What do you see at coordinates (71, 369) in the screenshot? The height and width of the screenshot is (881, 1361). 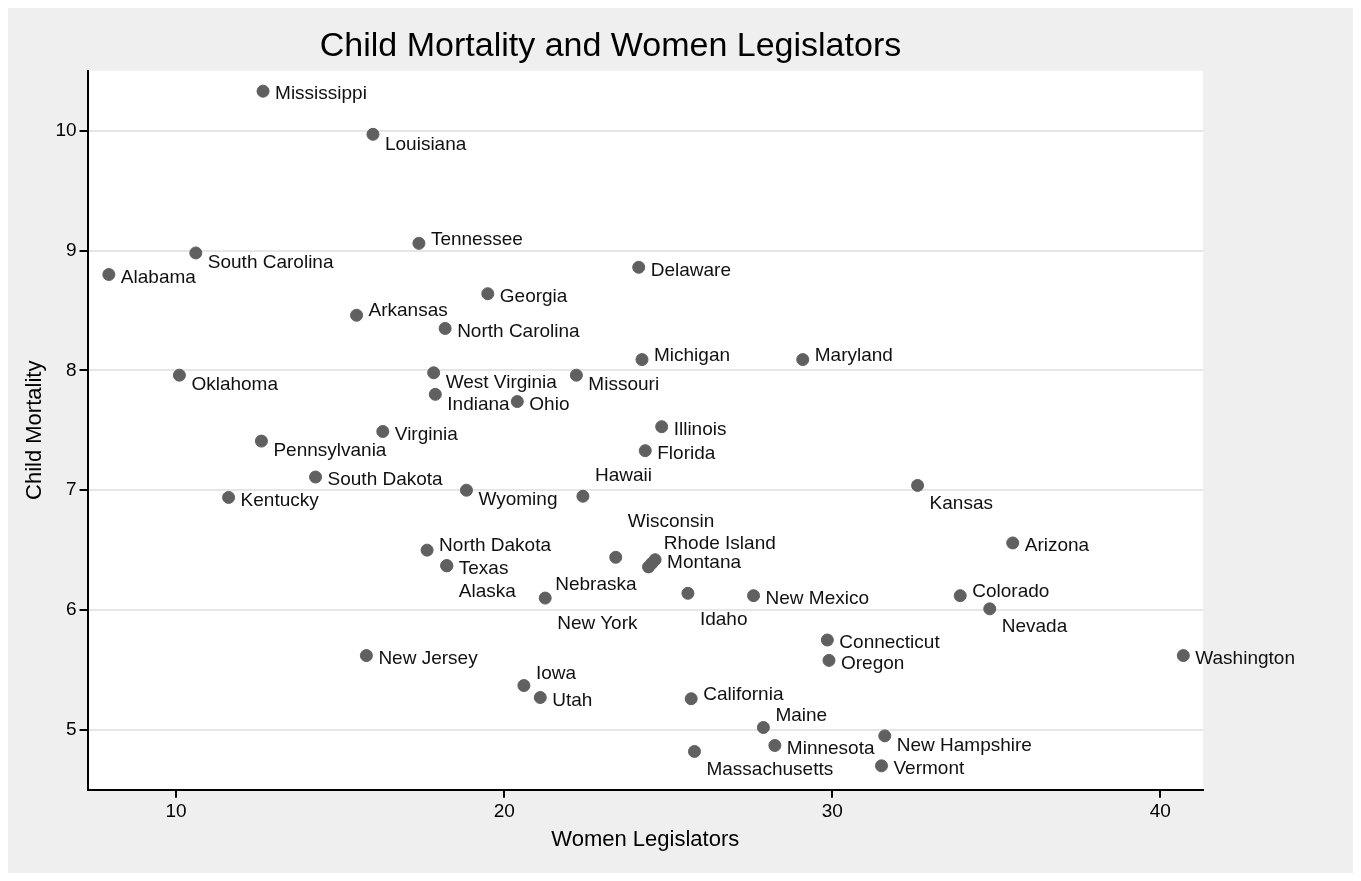 I see `y-tick-label: 8` at bounding box center [71, 369].